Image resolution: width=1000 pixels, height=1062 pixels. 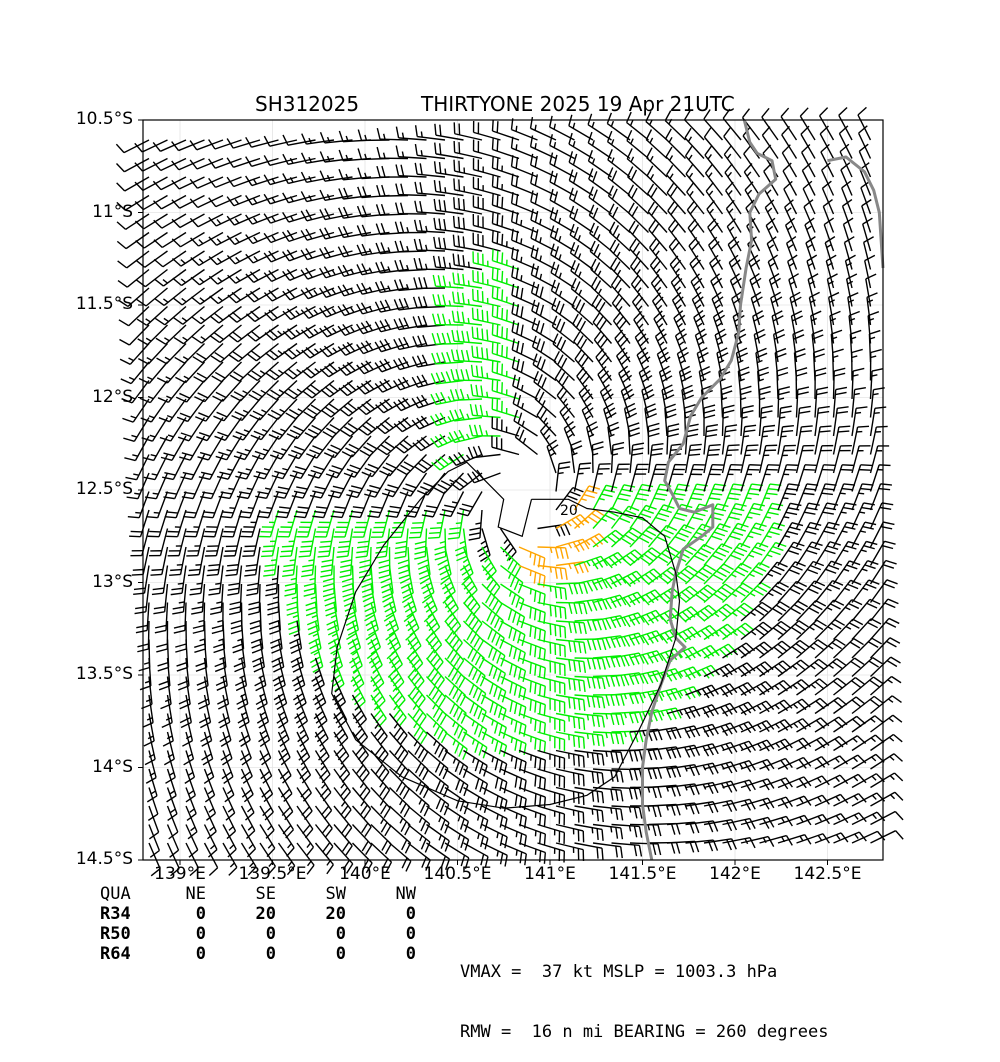 What do you see at coordinates (381, 894) in the screenshot?
I see `header-nw: NW` at bounding box center [381, 894].